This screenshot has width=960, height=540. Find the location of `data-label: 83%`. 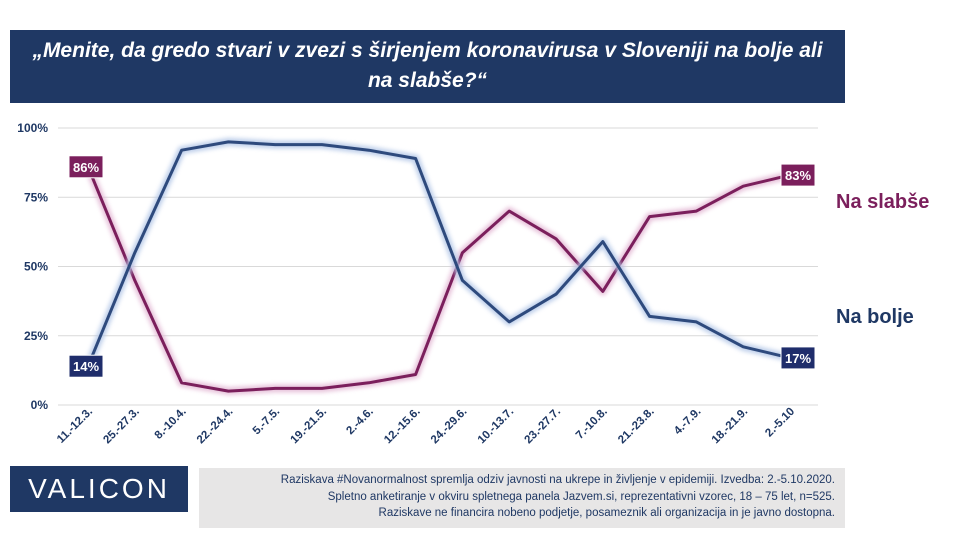

data-label: 83% is located at coordinates (798, 175).